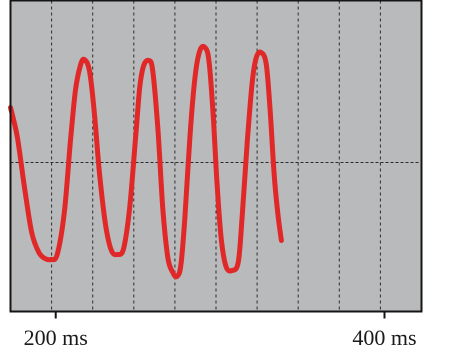 Image resolution: width=449 pixels, height=352 pixels. I want to click on x-tick-label-400ms: 400 ms, so click(384, 337).